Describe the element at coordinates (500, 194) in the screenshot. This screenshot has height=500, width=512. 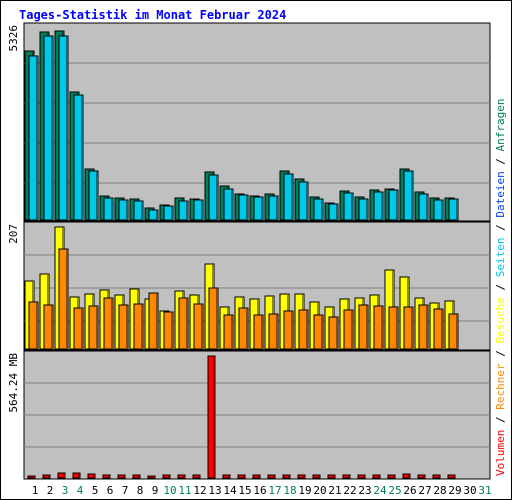
I see `legend-item-dateien: Dateien` at that location.